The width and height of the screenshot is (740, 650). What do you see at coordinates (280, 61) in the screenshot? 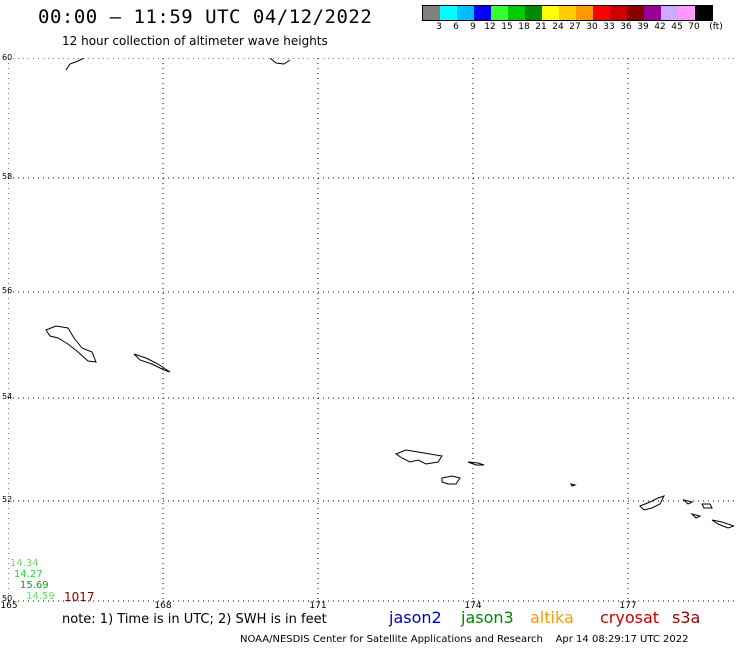
I see `coast-north-mid` at bounding box center [280, 61].